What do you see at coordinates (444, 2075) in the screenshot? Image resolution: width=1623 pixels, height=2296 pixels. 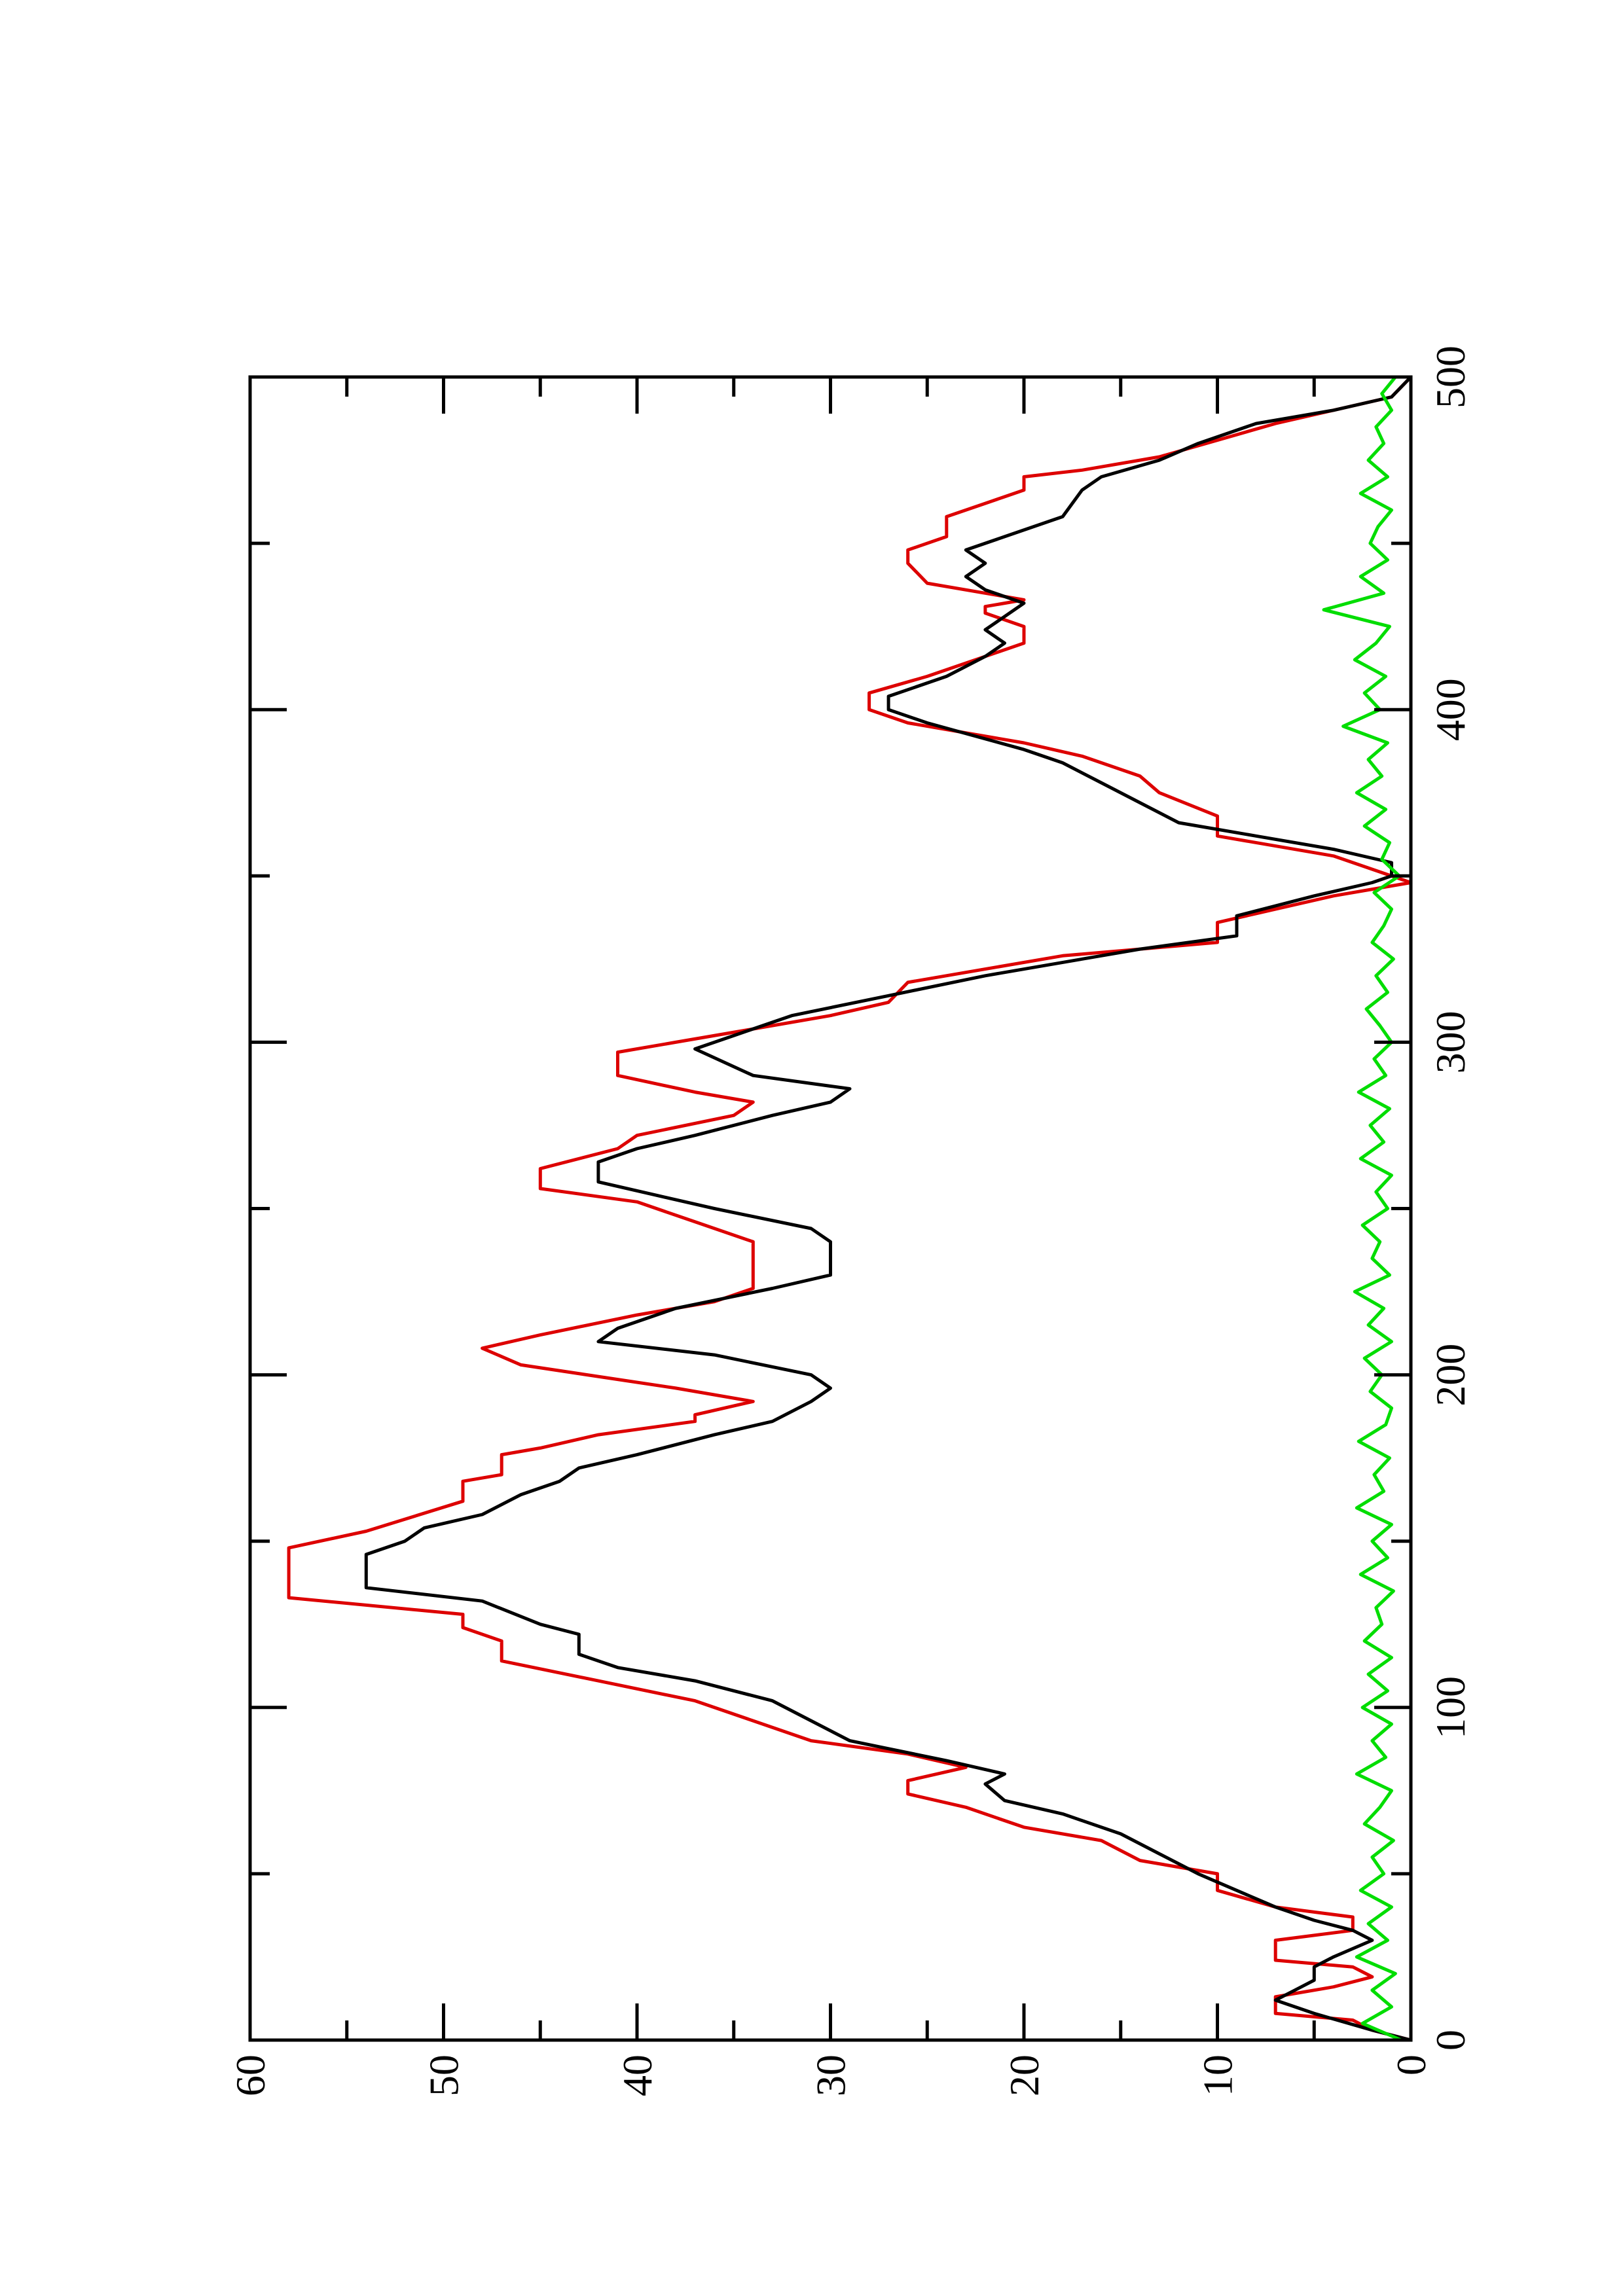 I see `y-tick-label: 50` at bounding box center [444, 2075].